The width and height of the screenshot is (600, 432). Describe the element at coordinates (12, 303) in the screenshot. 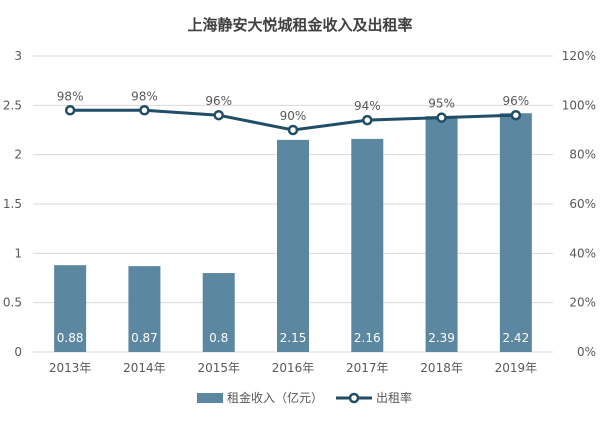

I see `left-tick-label: 0.5` at that location.